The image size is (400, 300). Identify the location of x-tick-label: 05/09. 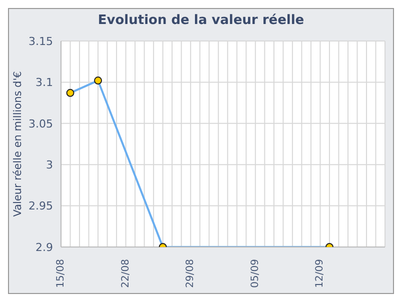
(255, 273).